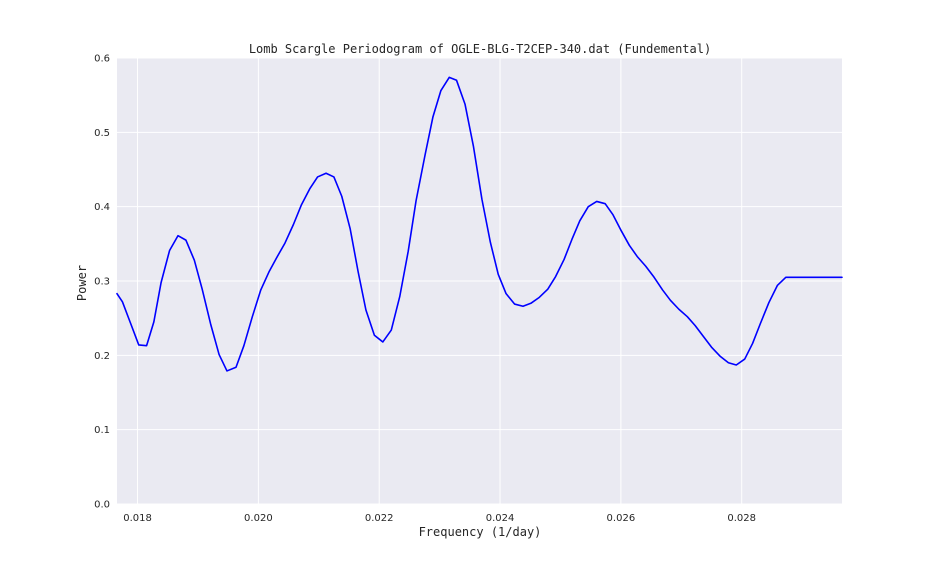 This screenshot has height=576, width=936. I want to click on x-tick-label: 0.024, so click(500, 518).